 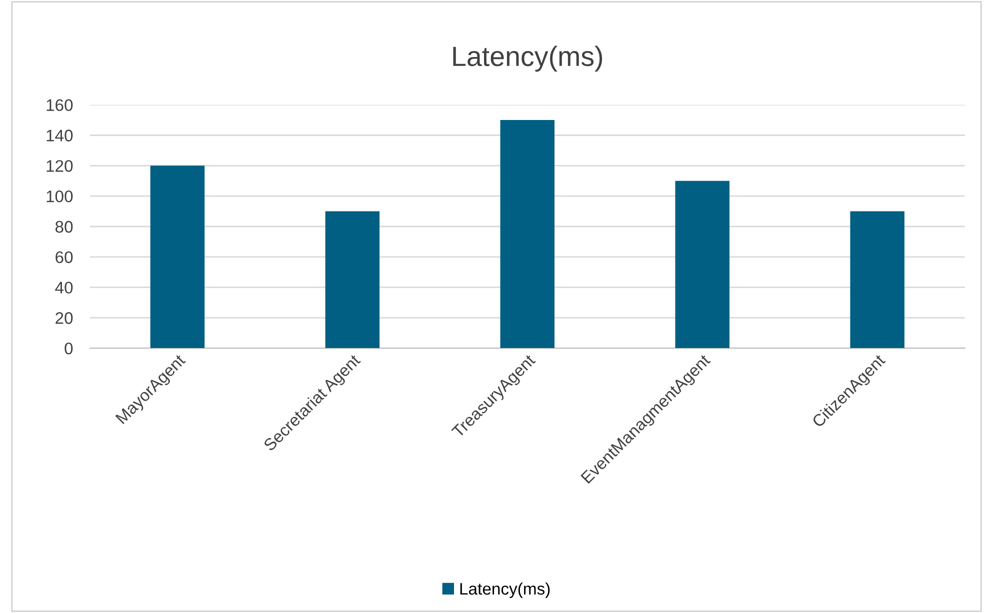 I want to click on y-tick-label: 0, so click(x=68, y=348).